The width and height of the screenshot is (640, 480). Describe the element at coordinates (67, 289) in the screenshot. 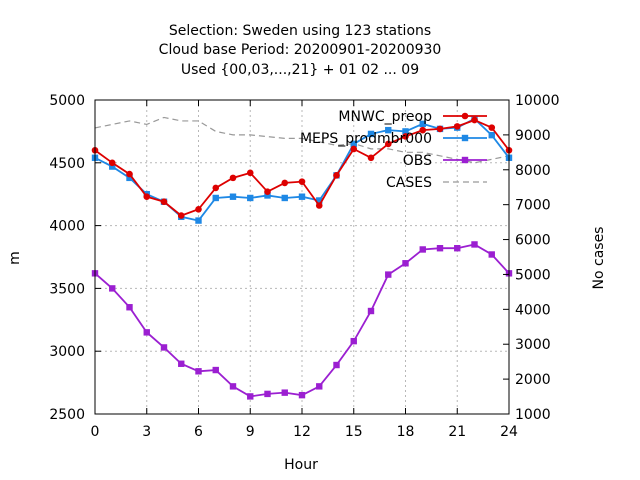

I see `y-tick-label: 3500` at that location.